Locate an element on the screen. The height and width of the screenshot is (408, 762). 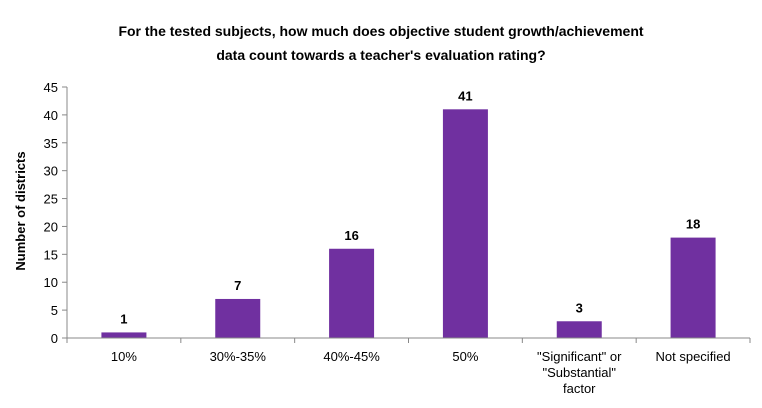
x-tick-label: 40%-45% is located at coordinates (351, 356).